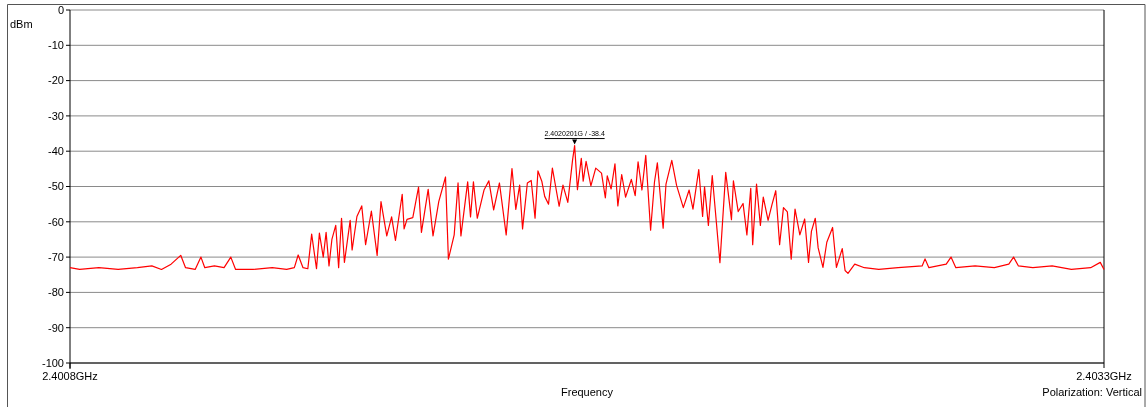 The height and width of the screenshot is (407, 1146). Describe the element at coordinates (56, 256) in the screenshot. I see `y-tick-label: -70` at that location.